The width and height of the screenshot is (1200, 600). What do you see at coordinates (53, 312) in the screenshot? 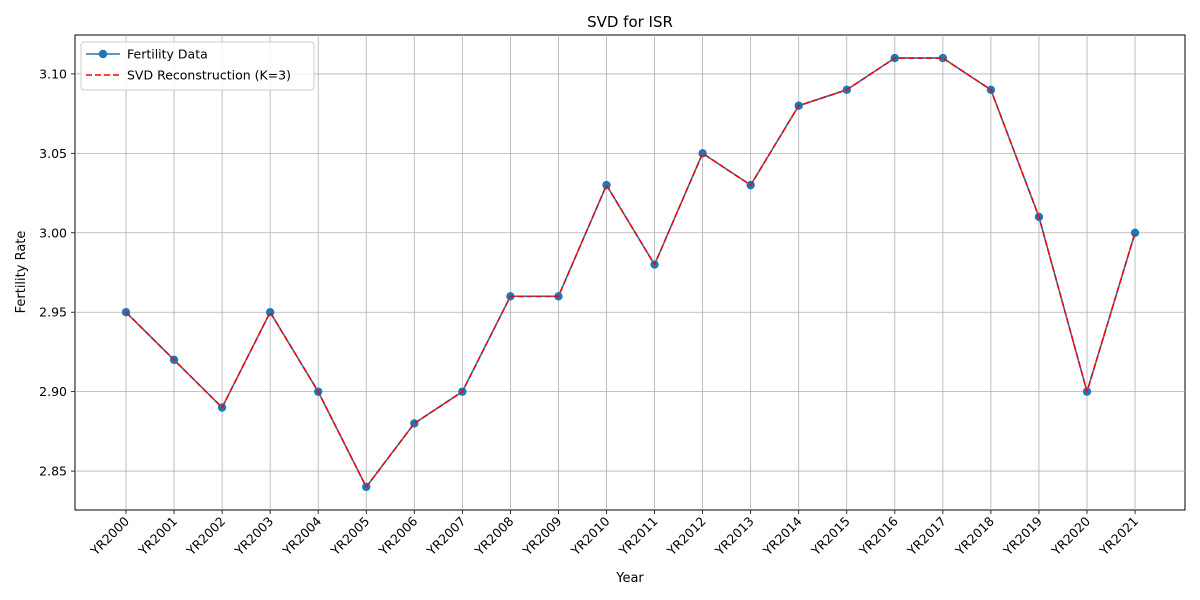
I see `y-tick-label: 2.95` at bounding box center [53, 312].